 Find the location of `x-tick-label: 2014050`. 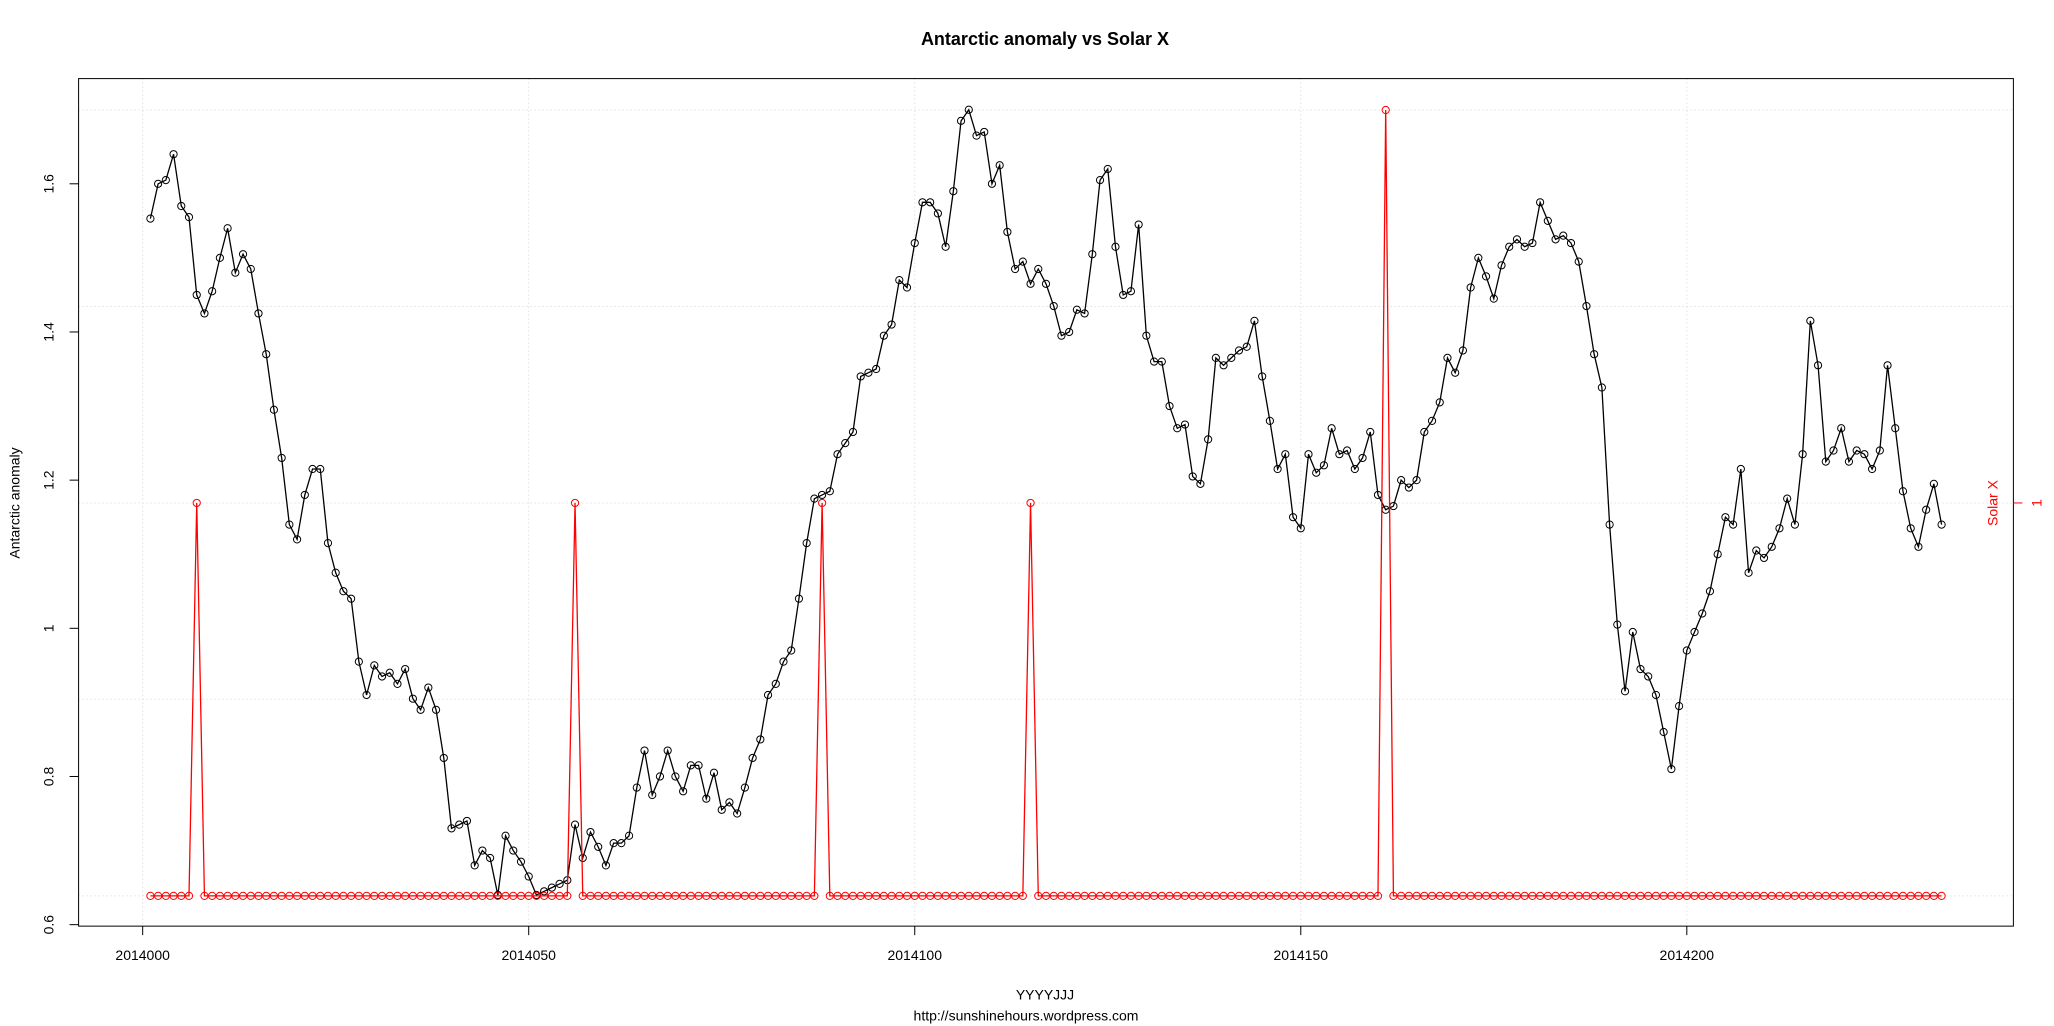

x-tick-label: 2014050 is located at coordinates (528, 955).